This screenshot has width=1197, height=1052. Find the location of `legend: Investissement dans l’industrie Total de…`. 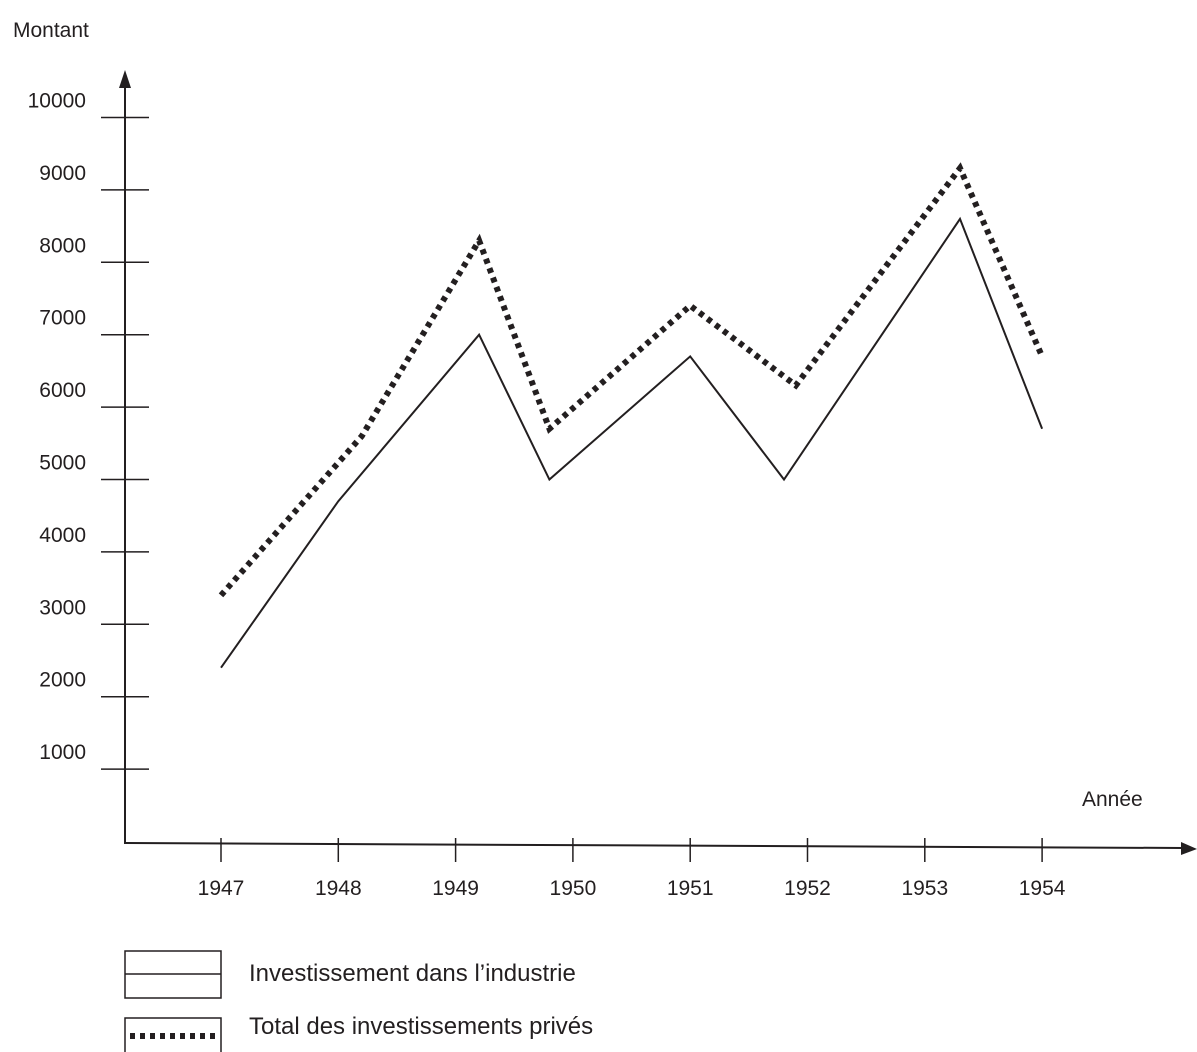

legend: Investissement dans l’industrie Total de… is located at coordinates (358, 1001).